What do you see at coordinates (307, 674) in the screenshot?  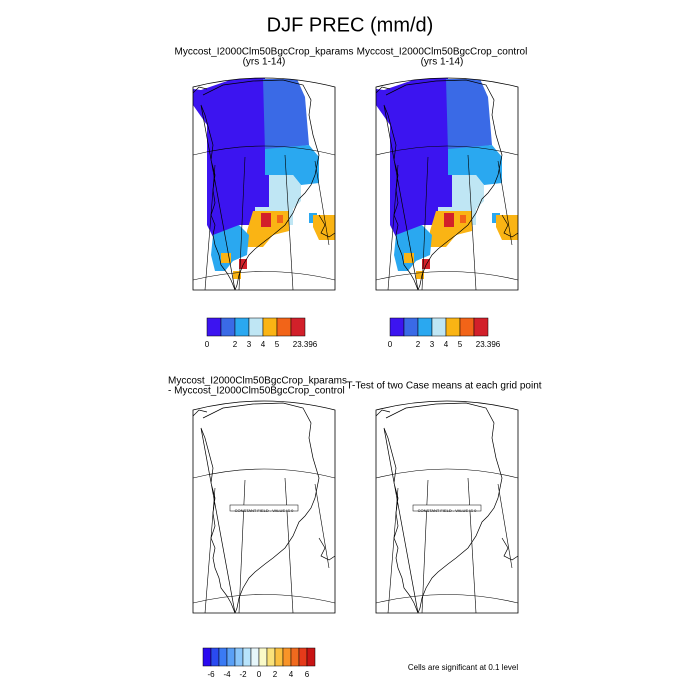 I see `colorbar-label: 6` at bounding box center [307, 674].